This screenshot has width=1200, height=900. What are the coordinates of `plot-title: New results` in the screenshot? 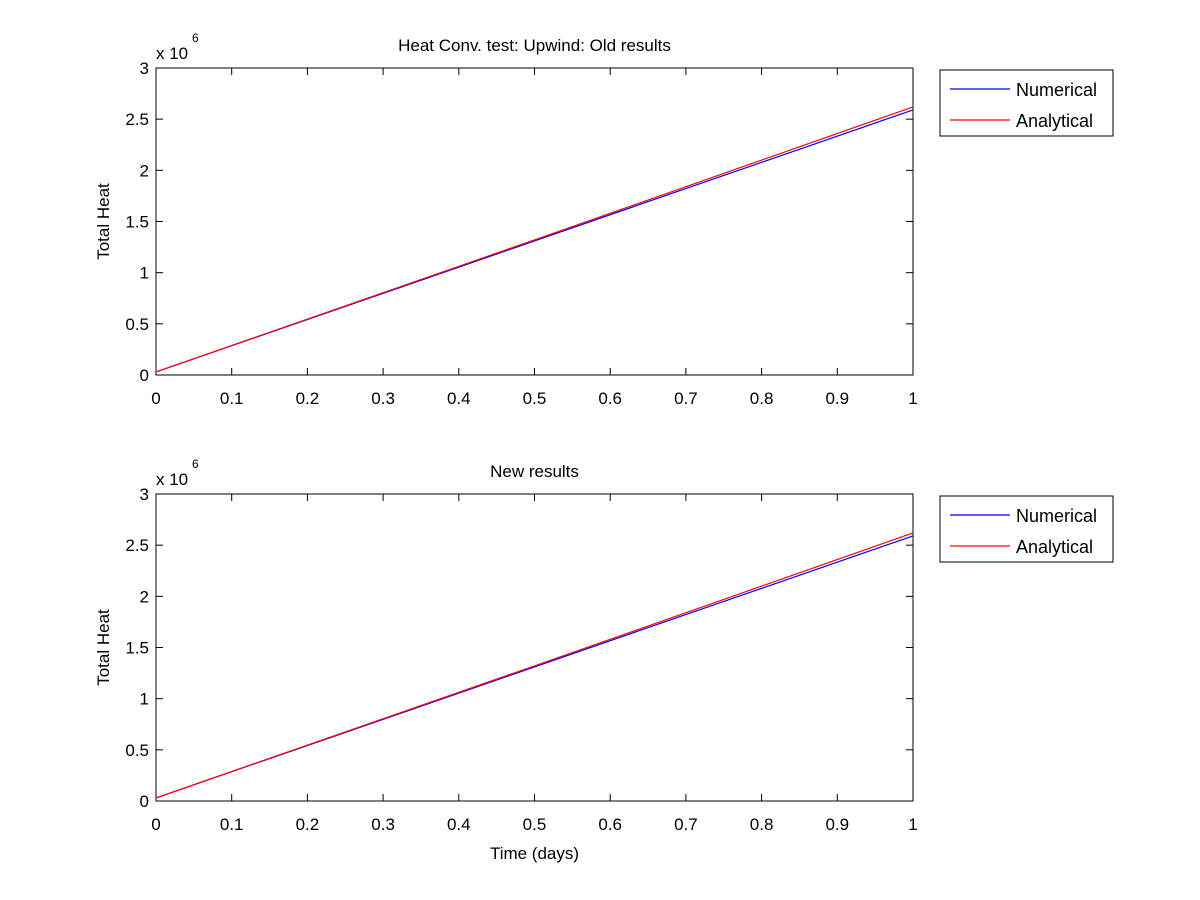 It's located at (534, 471).